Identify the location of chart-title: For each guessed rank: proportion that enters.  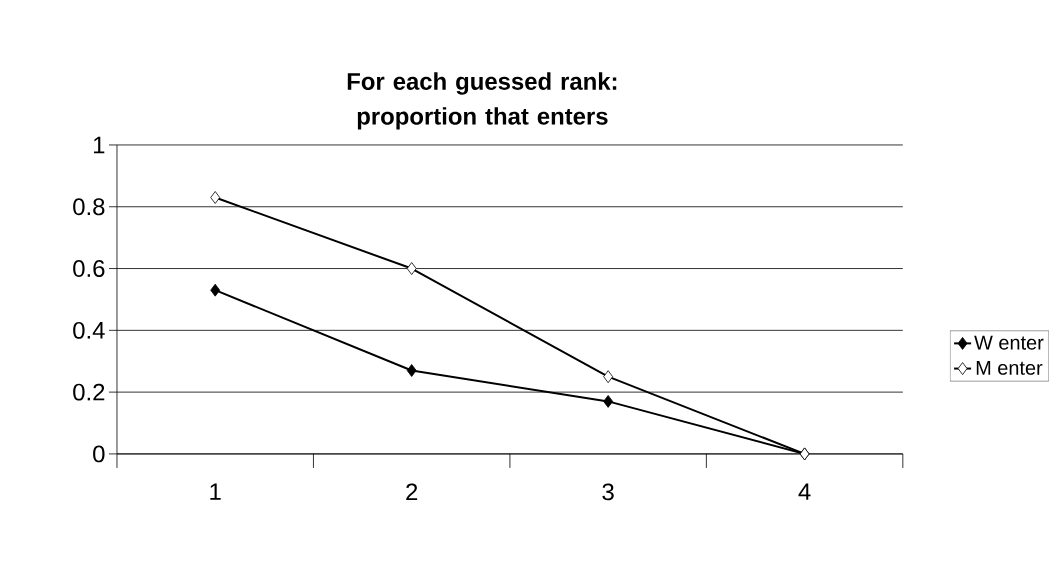
(482, 101).